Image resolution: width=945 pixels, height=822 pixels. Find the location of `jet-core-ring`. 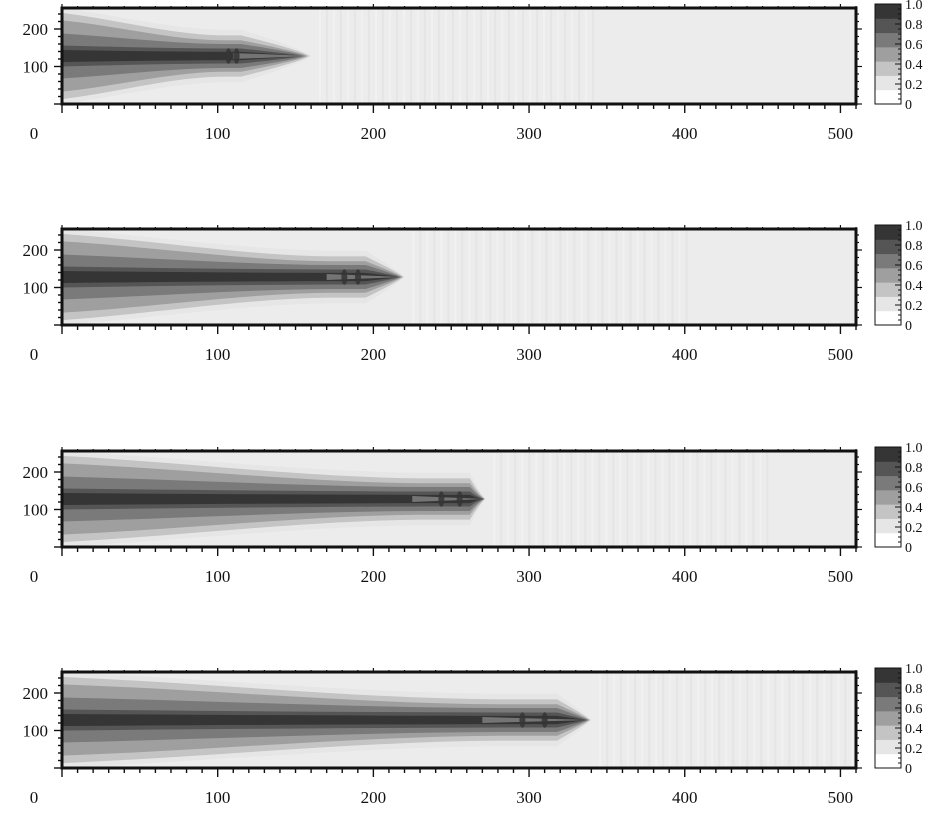

jet-core-ring is located at coordinates (236, 56).